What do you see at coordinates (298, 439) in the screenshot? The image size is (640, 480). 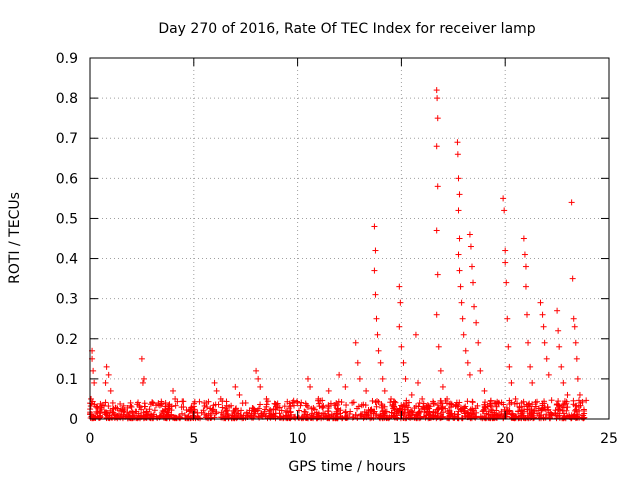 I see `x-tick-label: 10` at bounding box center [298, 439].